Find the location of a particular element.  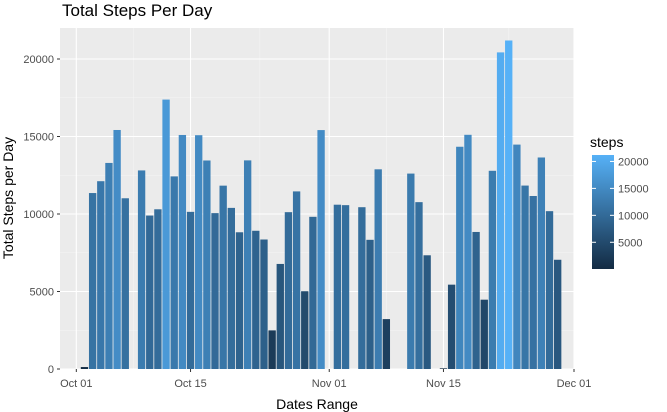

legend-breaks: 5000 10000 15000 20000 is located at coordinates (620, 202).